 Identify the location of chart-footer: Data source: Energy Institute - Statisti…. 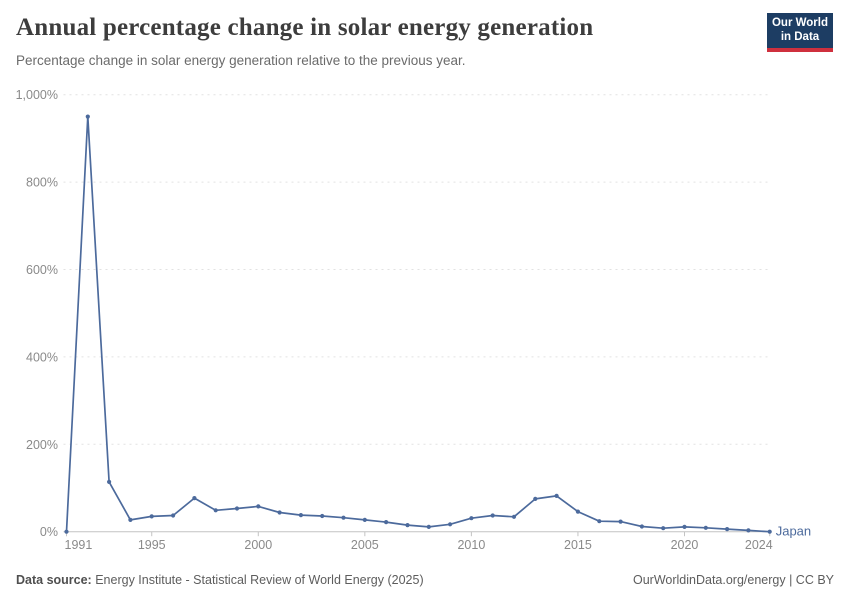
(425, 580).